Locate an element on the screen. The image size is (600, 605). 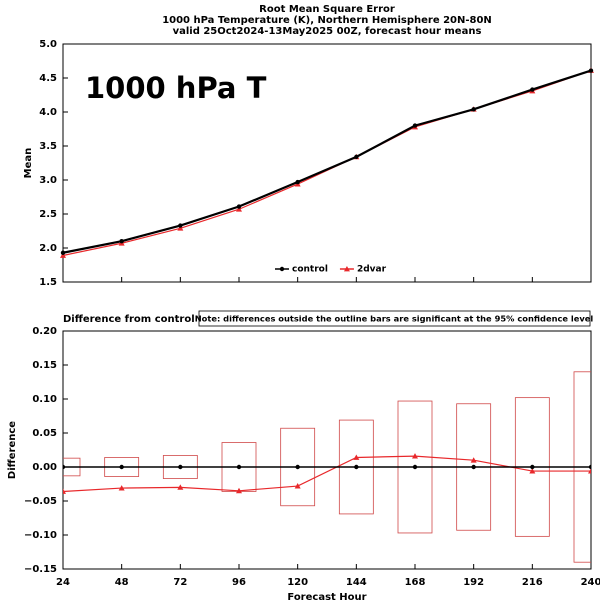
panel-title: Difference from control is located at coordinates (129, 319).